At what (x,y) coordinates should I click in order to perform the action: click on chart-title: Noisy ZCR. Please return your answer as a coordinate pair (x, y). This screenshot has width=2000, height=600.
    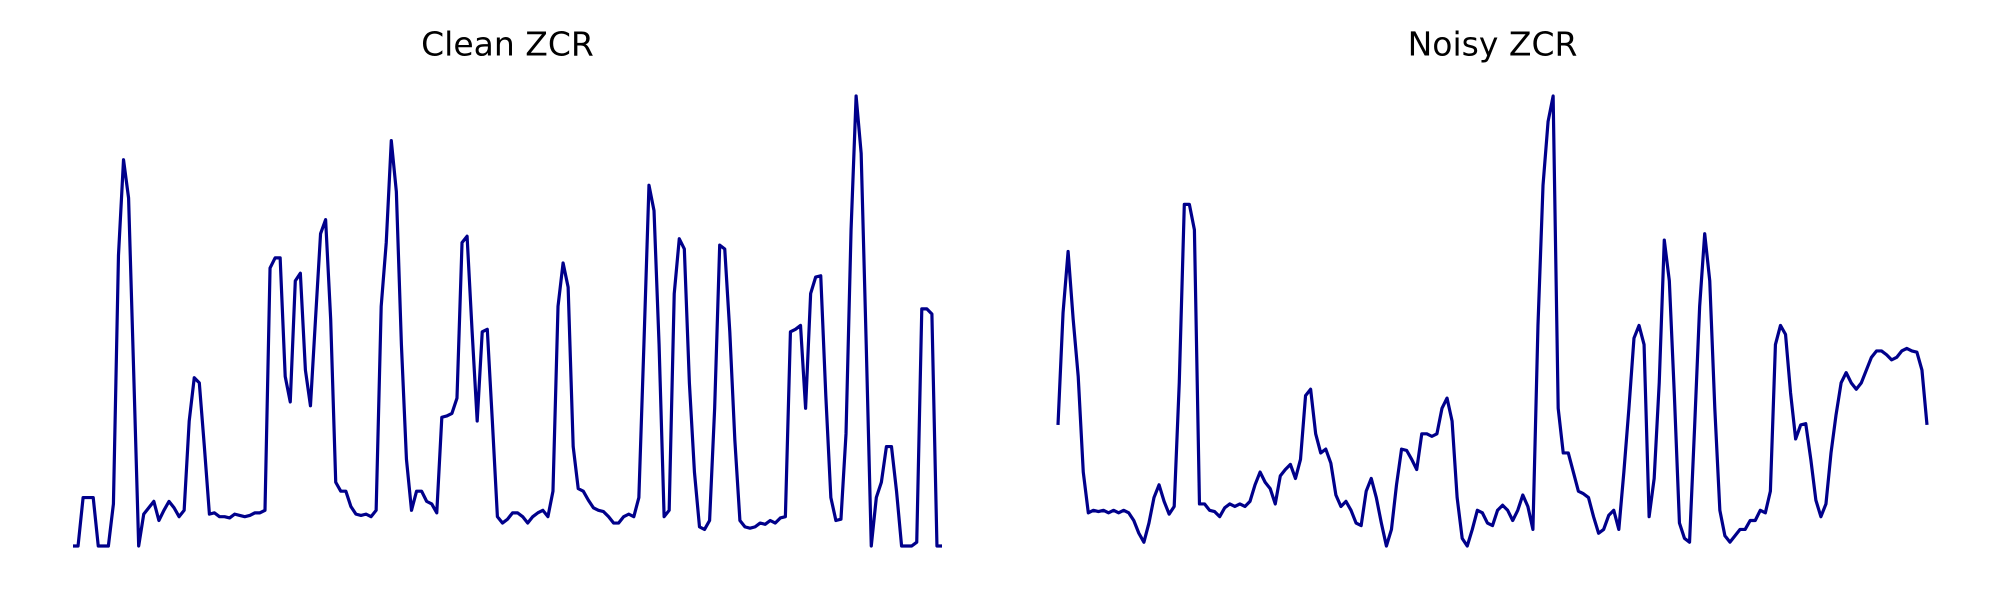
    Looking at the image, I should click on (1493, 44).